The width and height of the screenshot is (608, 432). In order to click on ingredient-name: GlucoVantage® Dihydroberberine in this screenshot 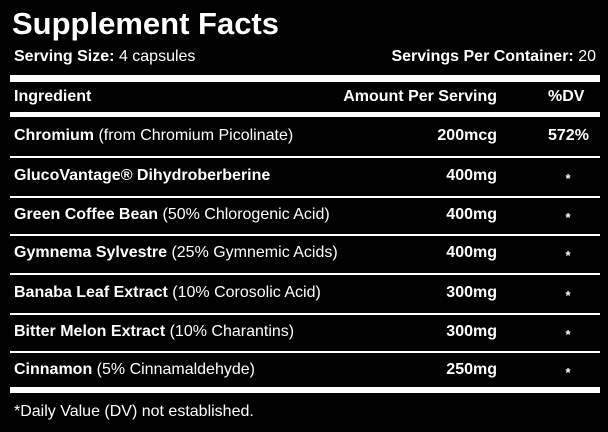, I will do `click(142, 175)`.